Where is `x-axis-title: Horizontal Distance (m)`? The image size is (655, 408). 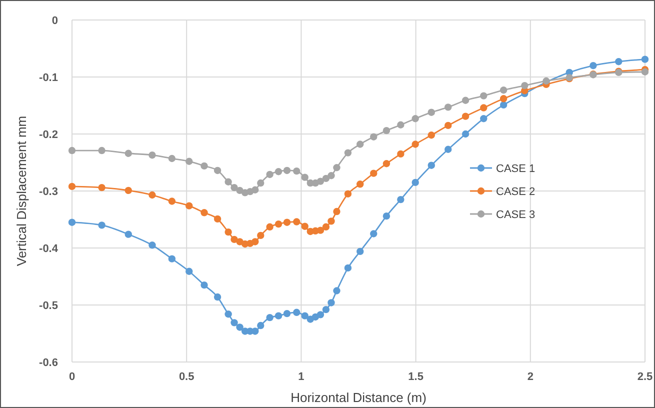 x-axis-title: Horizontal Distance (m) is located at coordinates (358, 397).